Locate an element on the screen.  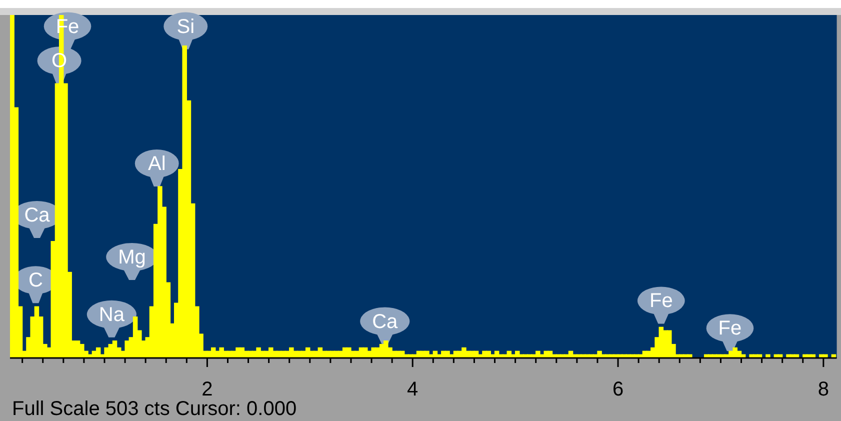
text: Full Scale 503 cts Cursor: 0.000 is located at coordinates (154, 409).